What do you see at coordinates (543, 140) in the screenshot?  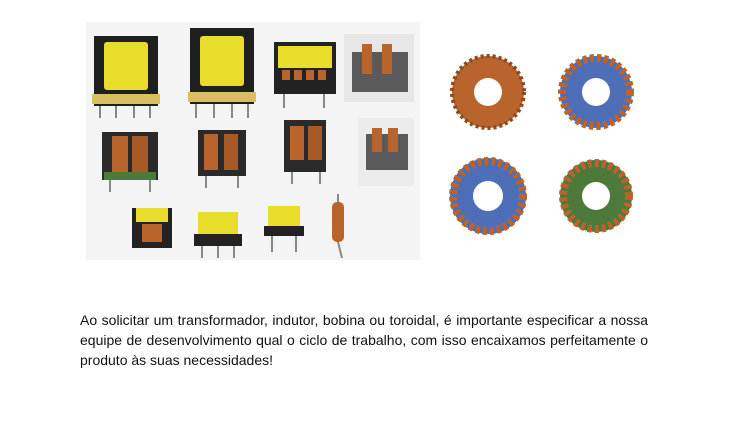 I see `toroids-photo` at bounding box center [543, 140].